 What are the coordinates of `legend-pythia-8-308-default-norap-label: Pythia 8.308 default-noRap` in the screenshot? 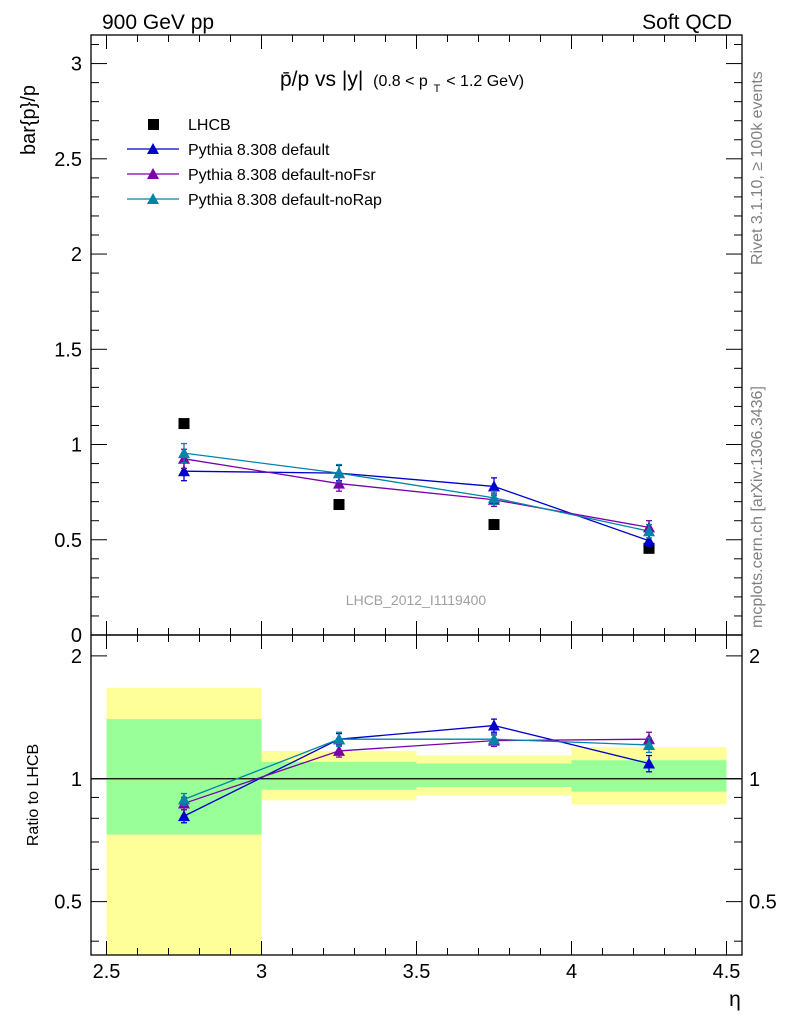 It's located at (285, 200).